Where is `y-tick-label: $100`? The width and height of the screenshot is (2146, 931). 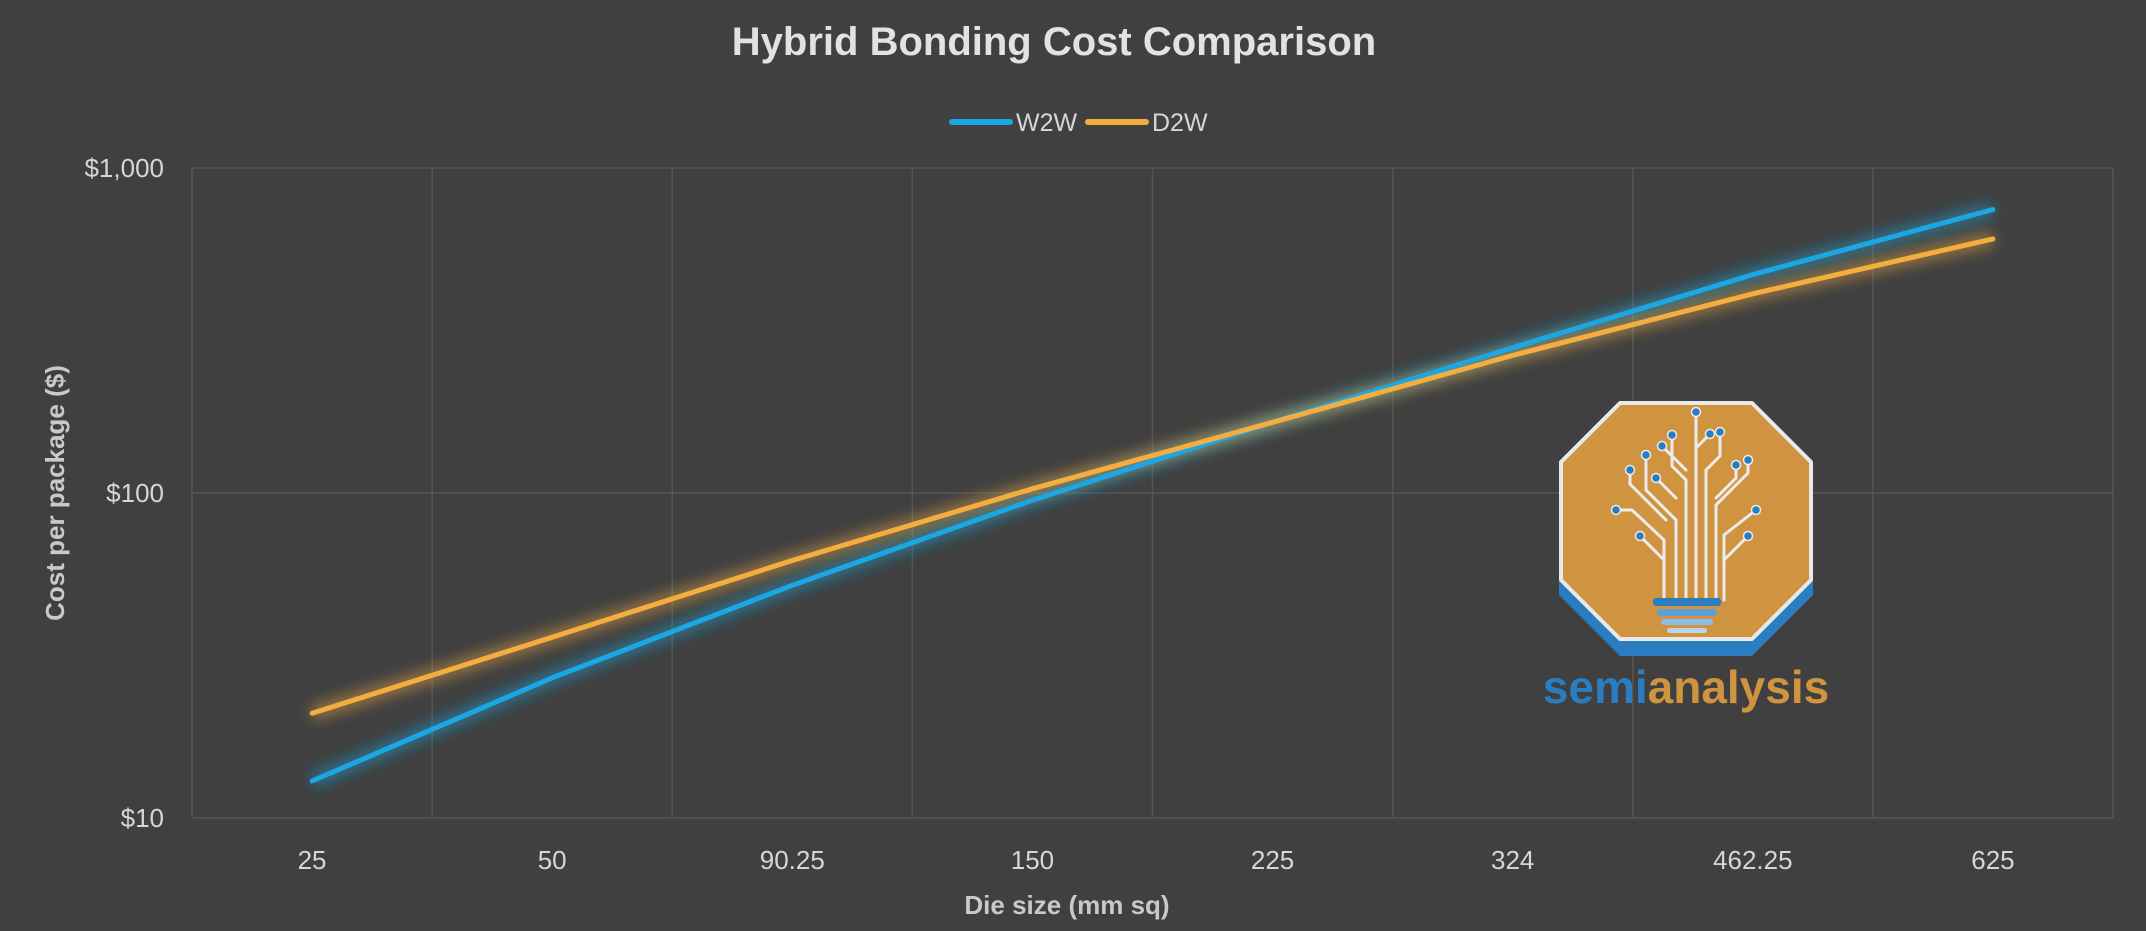
y-tick-label: $100 is located at coordinates (135, 493).